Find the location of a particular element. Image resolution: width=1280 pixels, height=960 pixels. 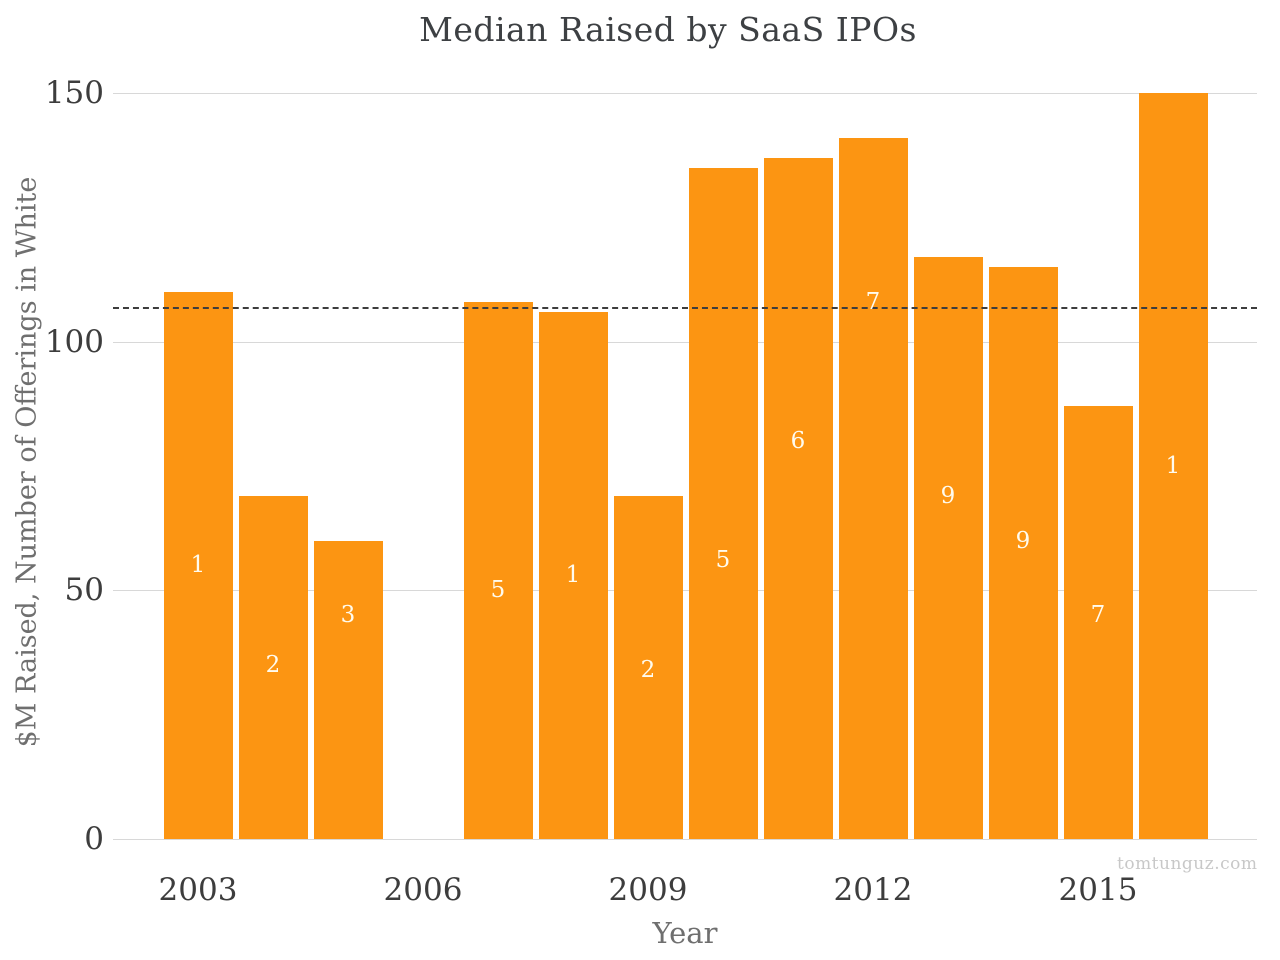

x-tick-label-2006: 2006 is located at coordinates (423, 890).